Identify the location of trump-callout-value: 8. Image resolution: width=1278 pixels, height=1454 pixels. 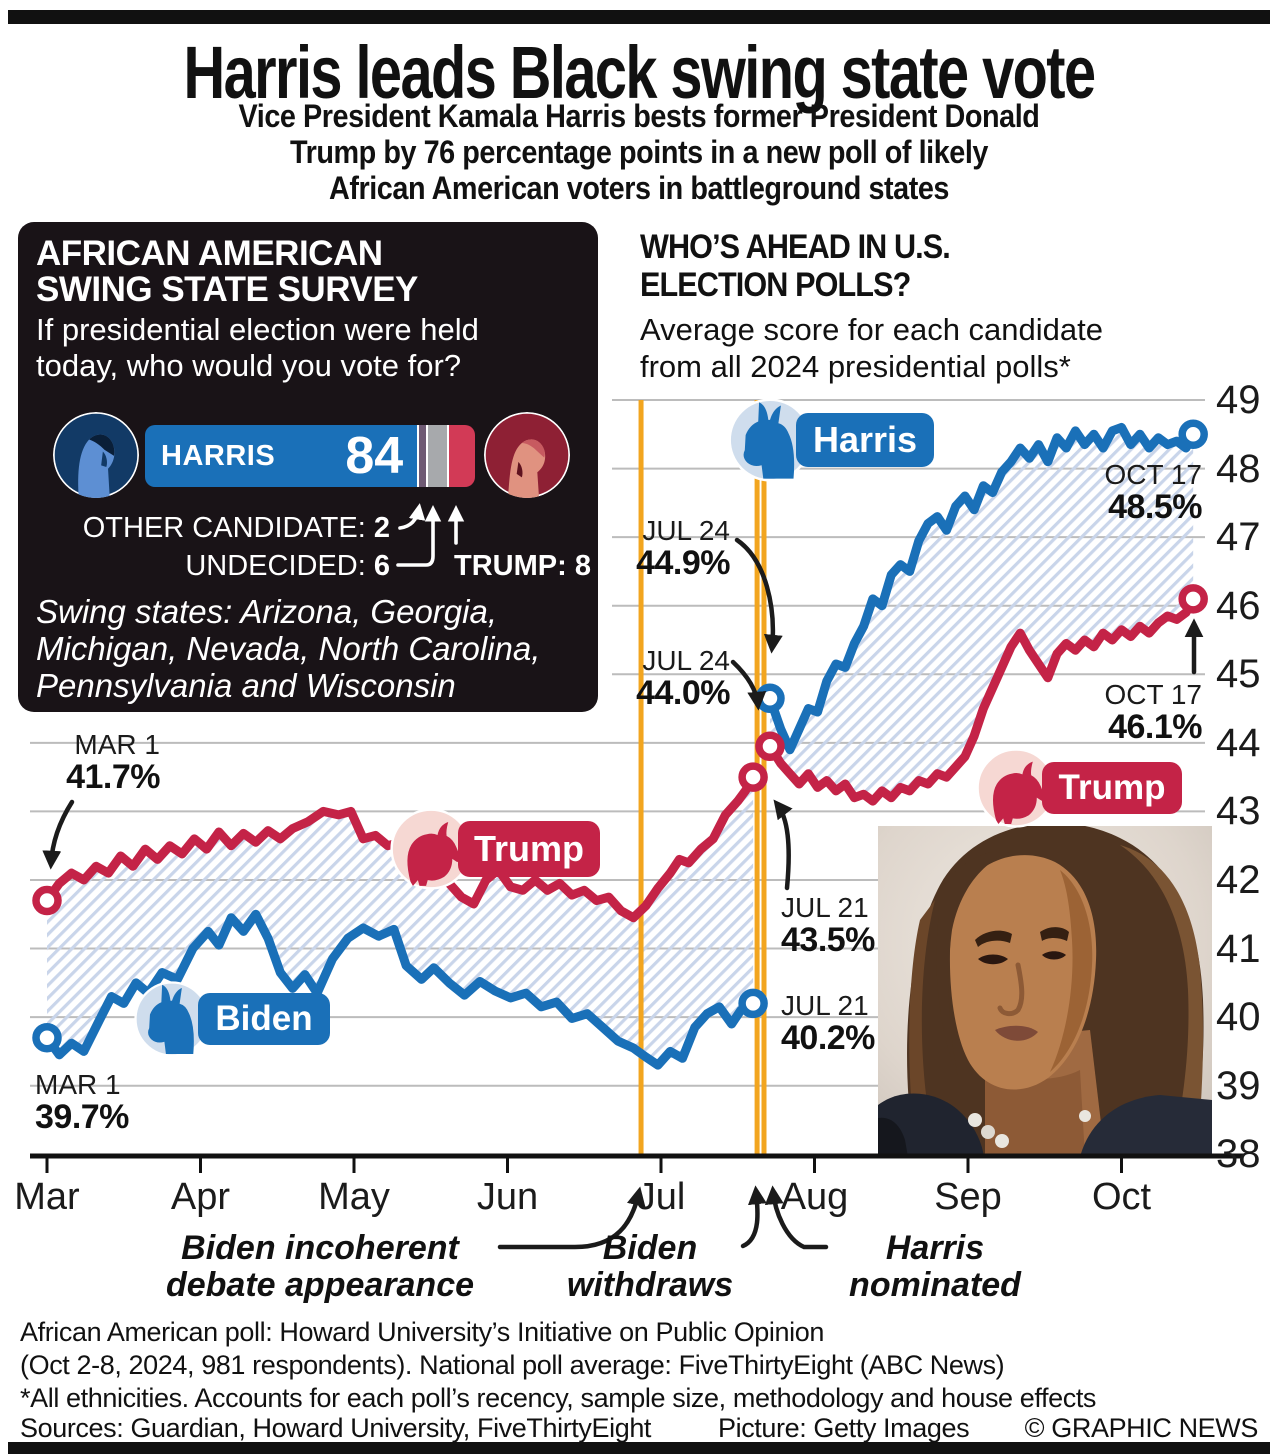
(582, 566).